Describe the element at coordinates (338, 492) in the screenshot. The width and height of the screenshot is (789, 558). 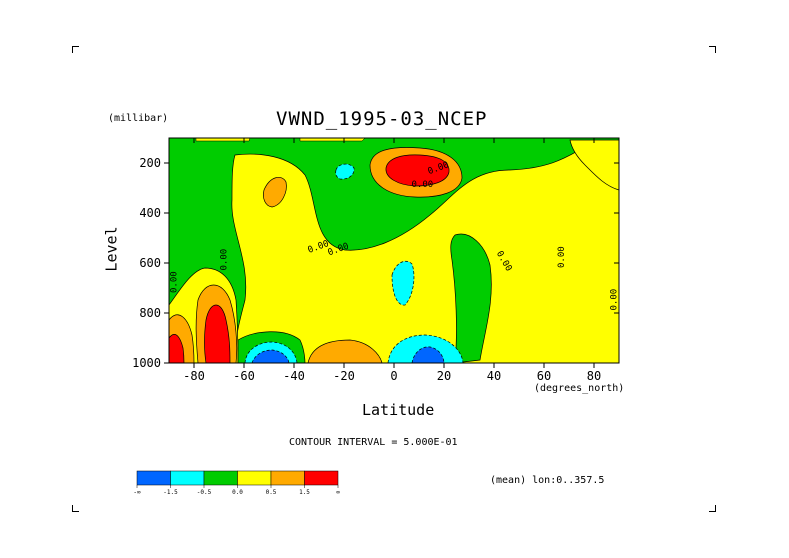
I see `colorbar-tick-label: ∞` at that location.